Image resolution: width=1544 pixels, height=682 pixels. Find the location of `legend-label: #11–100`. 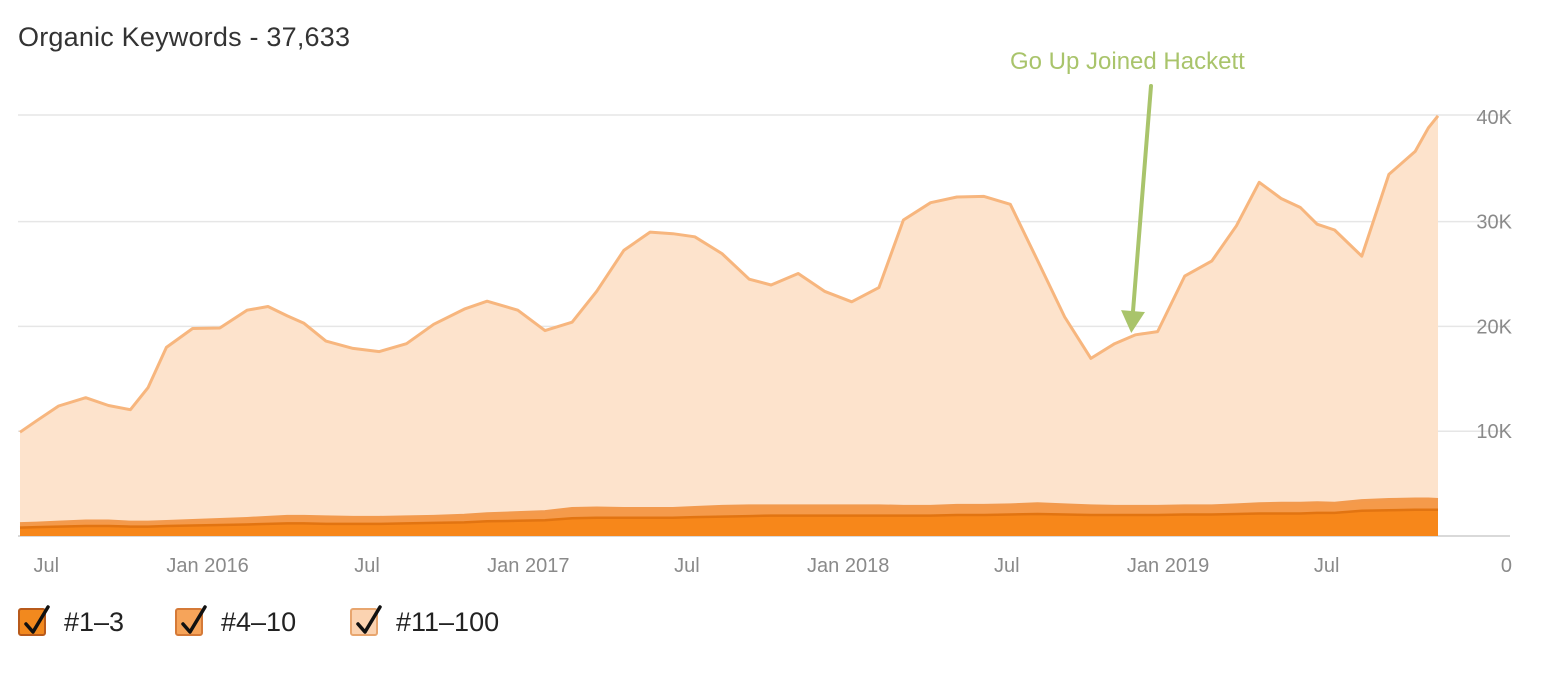

legend-label: #11–100 is located at coordinates (448, 621).